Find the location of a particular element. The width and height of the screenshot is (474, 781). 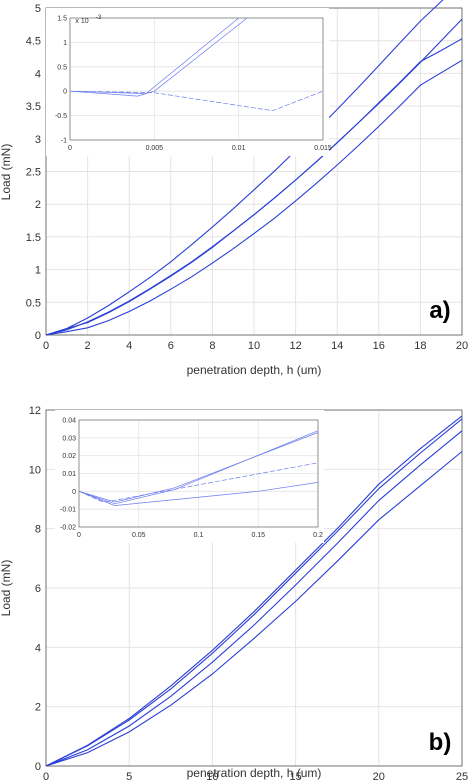

y-tick-label: 4.5 is located at coordinates (33, 42).